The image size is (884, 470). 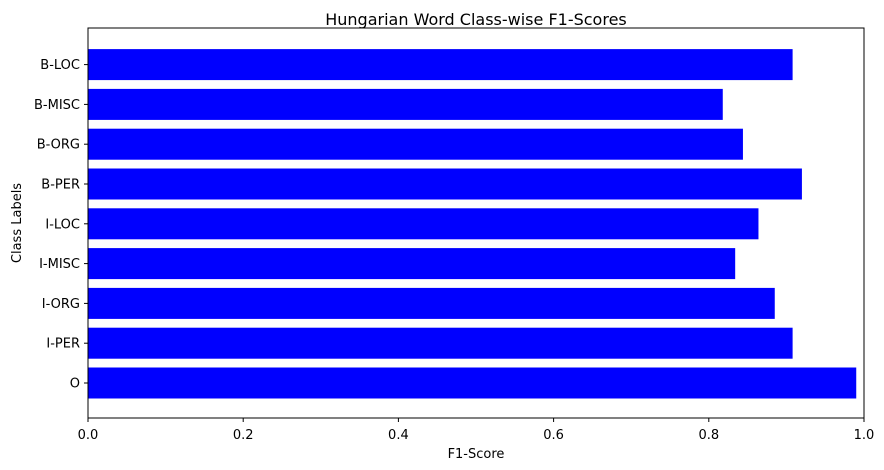 I want to click on x-tick-label: 0.6, so click(x=553, y=435).